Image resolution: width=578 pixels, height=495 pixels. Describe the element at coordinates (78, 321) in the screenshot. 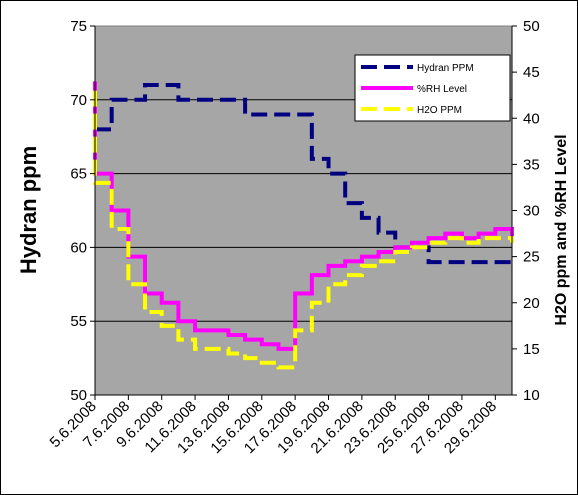

I see `y-tick-label: 55` at that location.